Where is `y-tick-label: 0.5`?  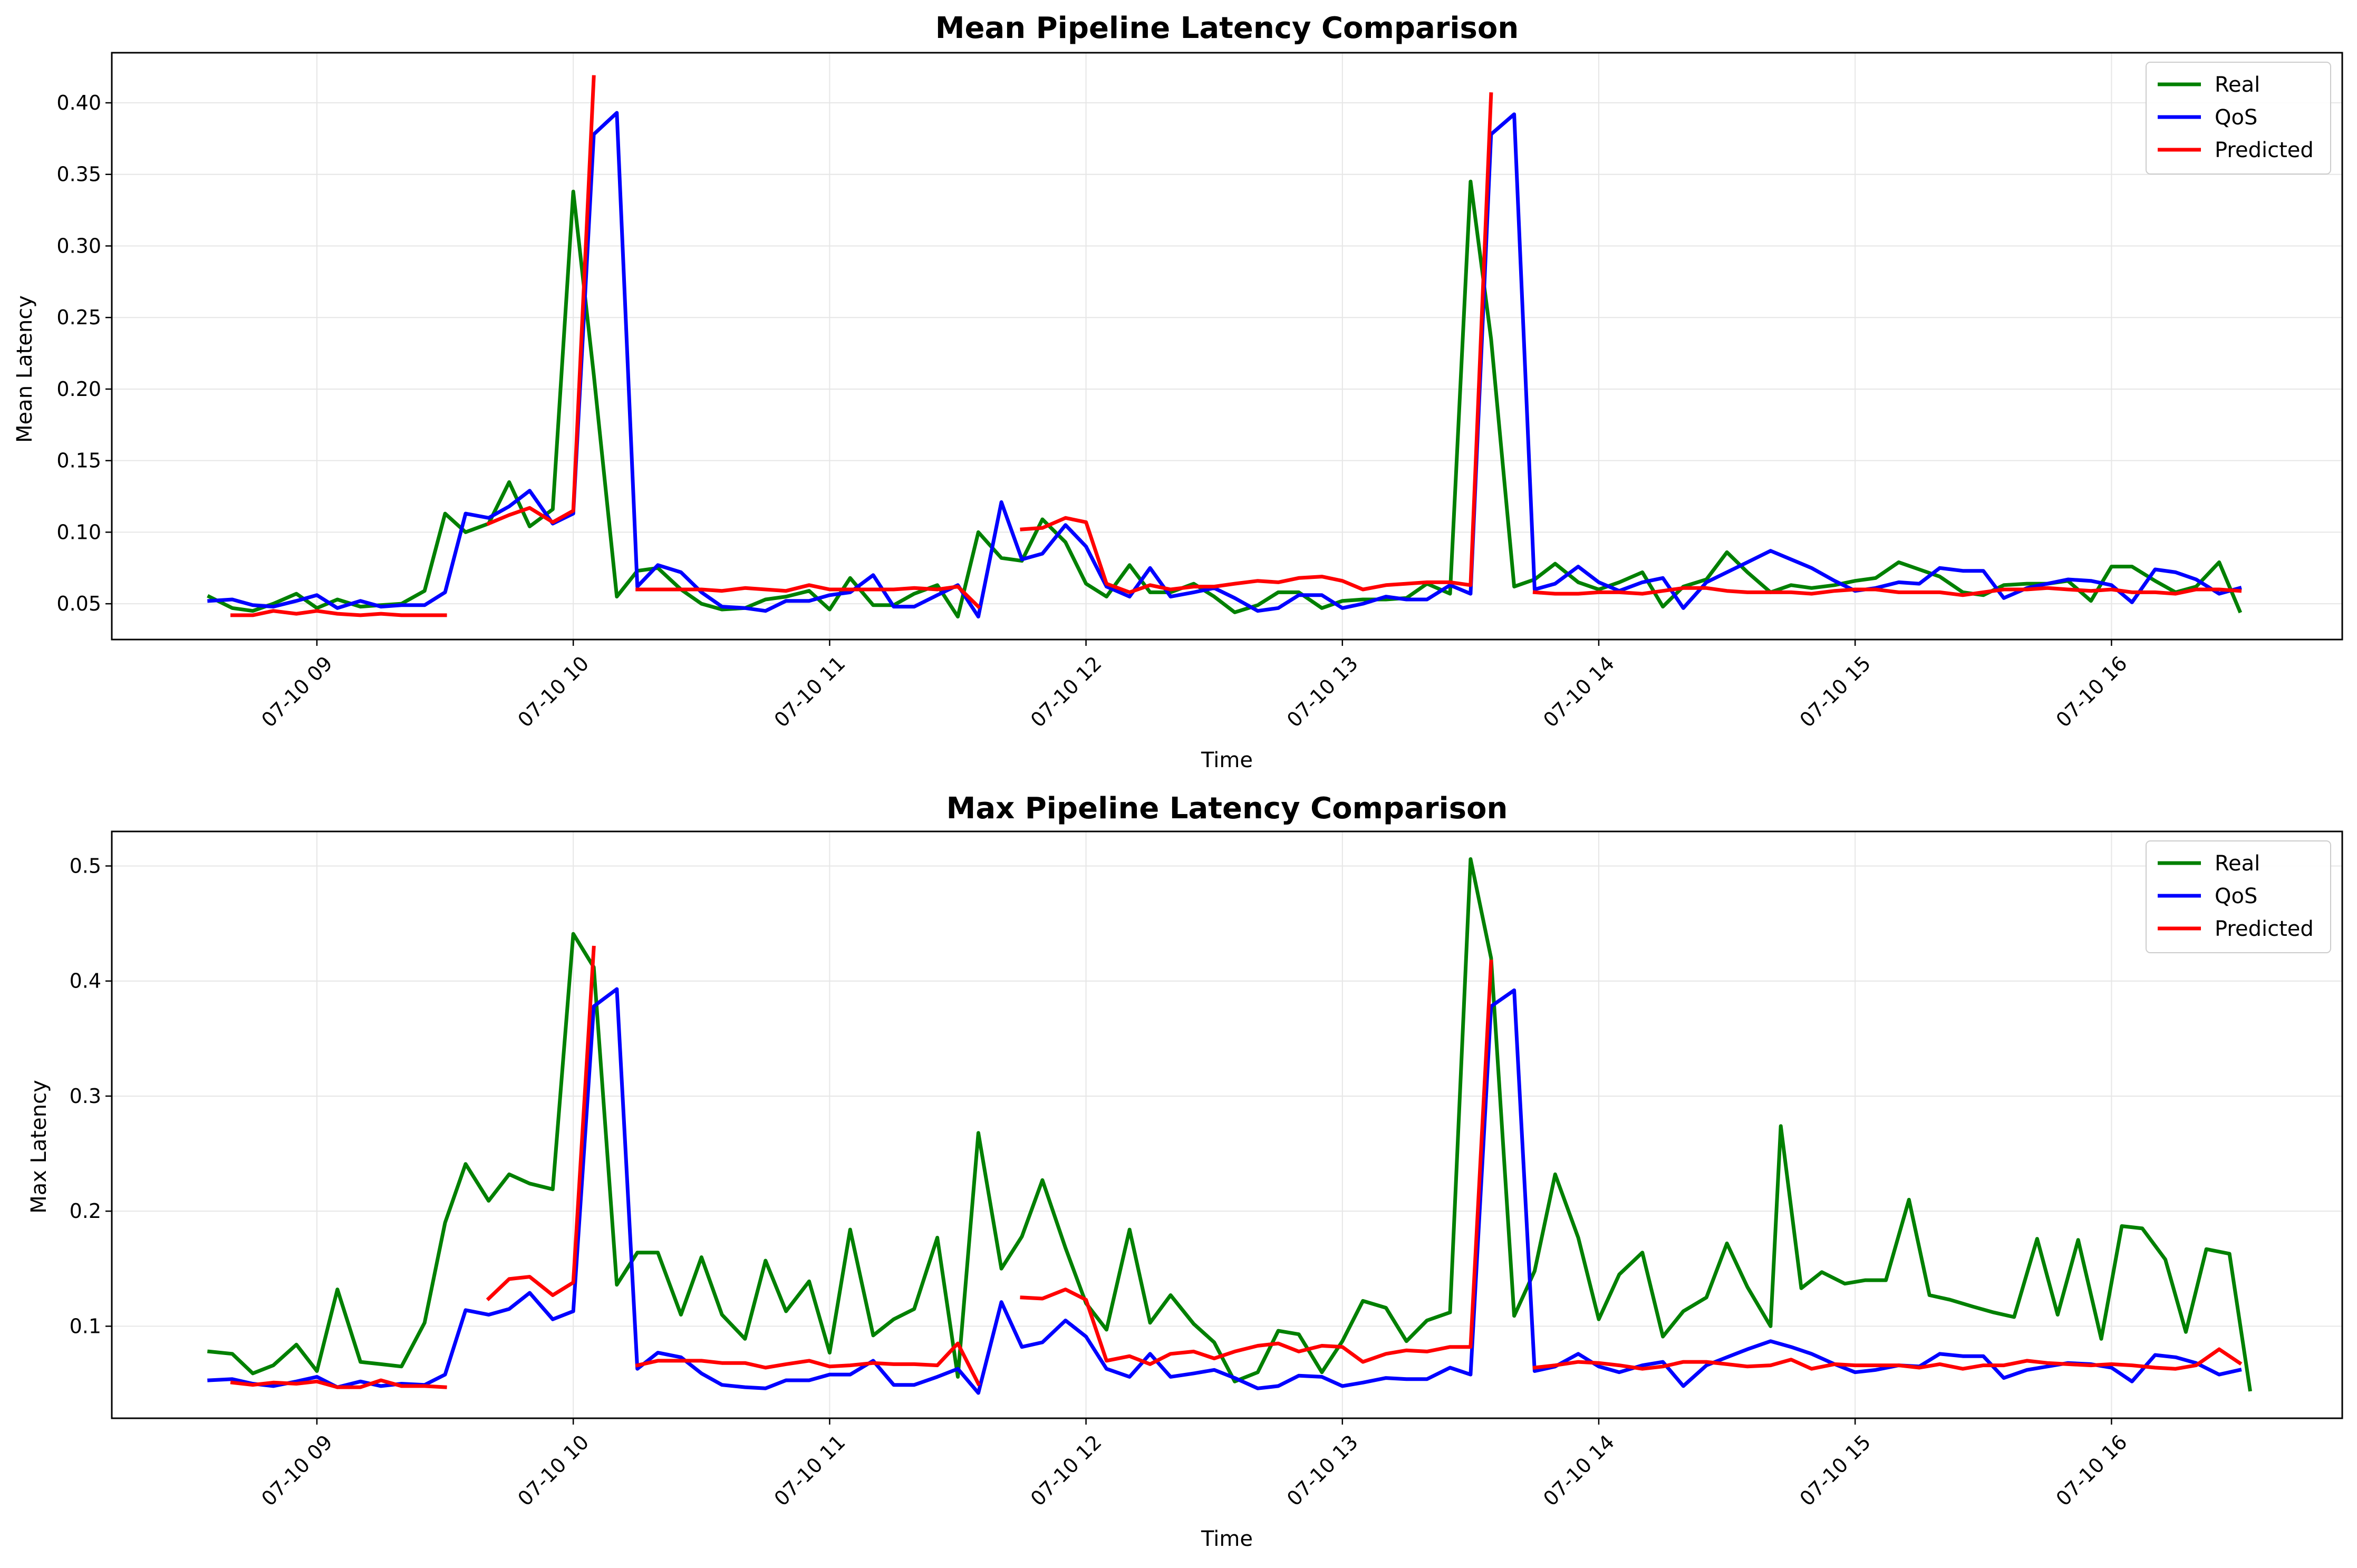
y-tick-label: 0.5 is located at coordinates (86, 865).